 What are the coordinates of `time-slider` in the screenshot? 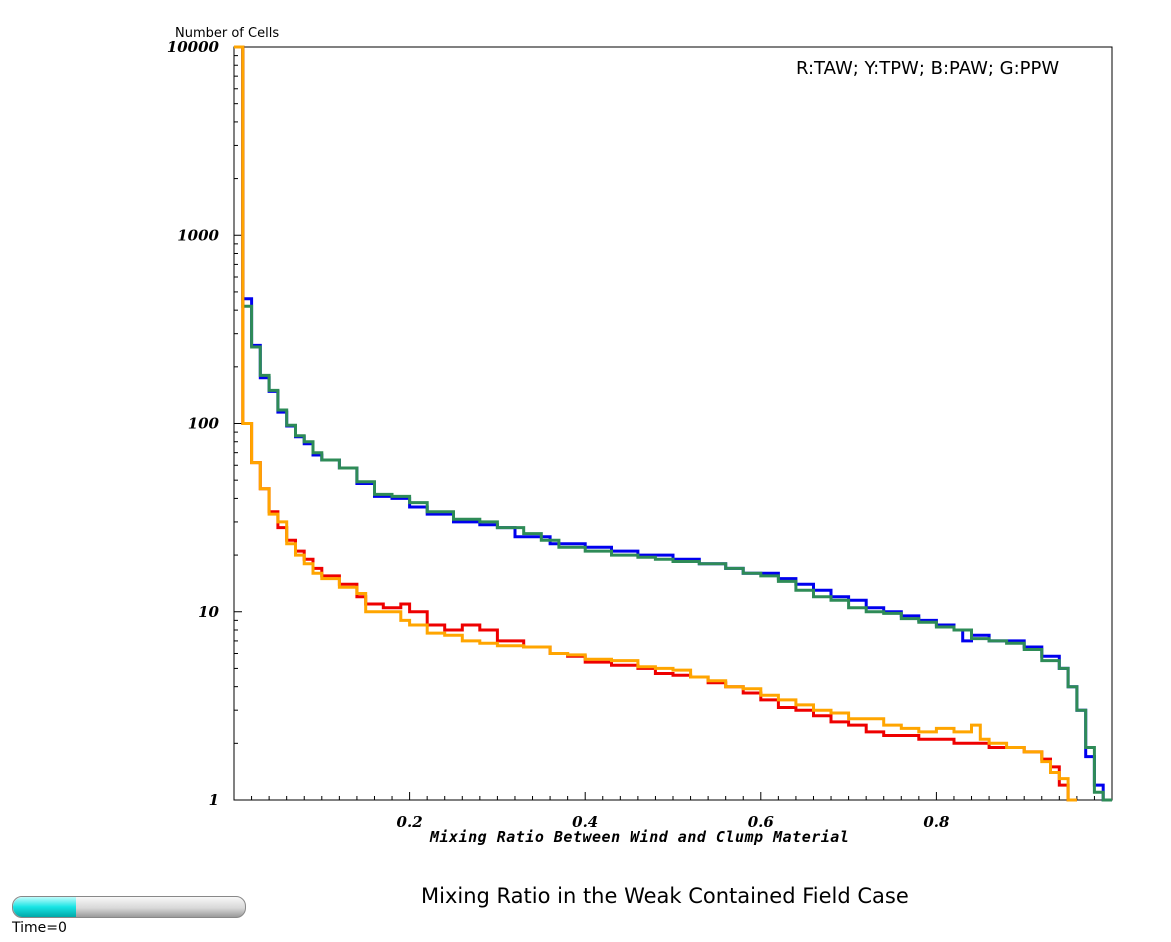 It's located at (129, 907).